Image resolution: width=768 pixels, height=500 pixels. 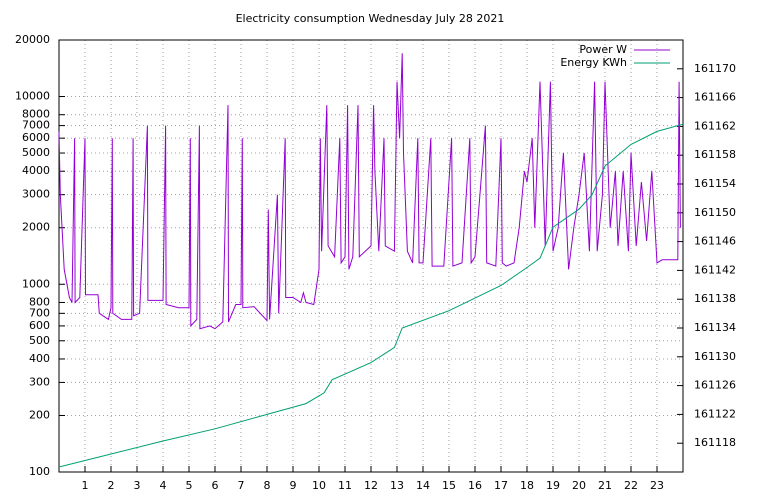 What do you see at coordinates (39, 340) in the screenshot?
I see `y-tick-label: 500` at bounding box center [39, 340].